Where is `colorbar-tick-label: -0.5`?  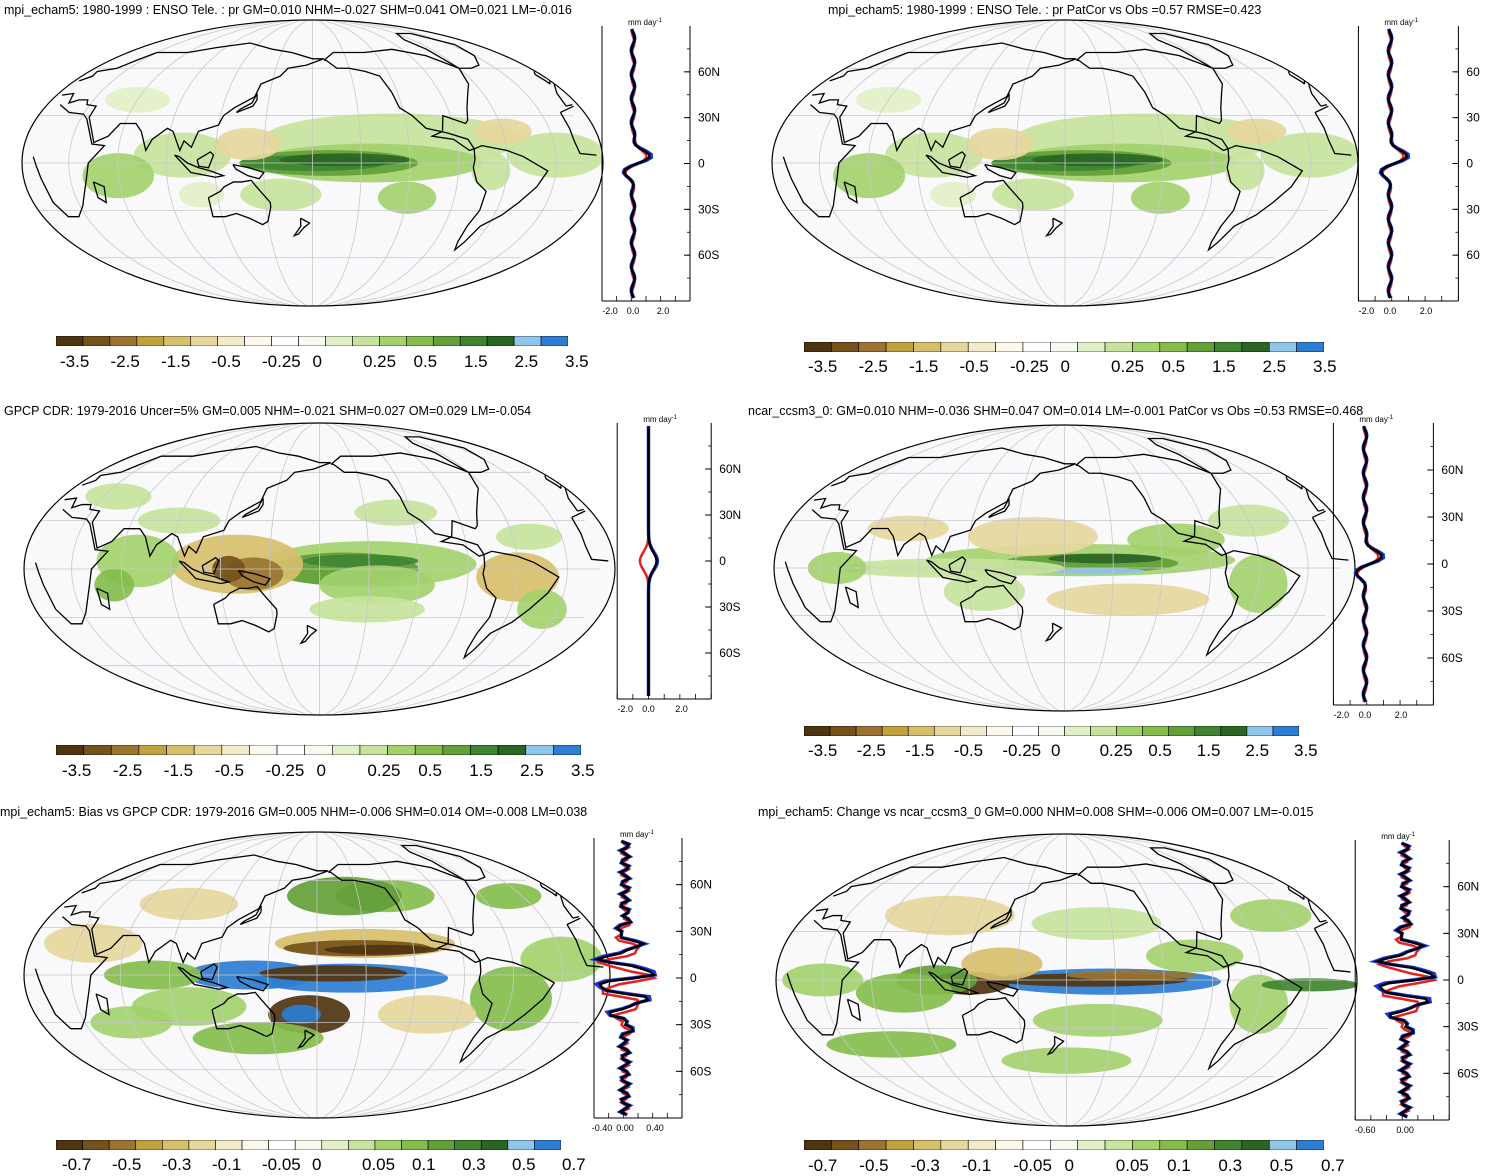
colorbar-tick-label: -0.5 is located at coordinates (873, 1166).